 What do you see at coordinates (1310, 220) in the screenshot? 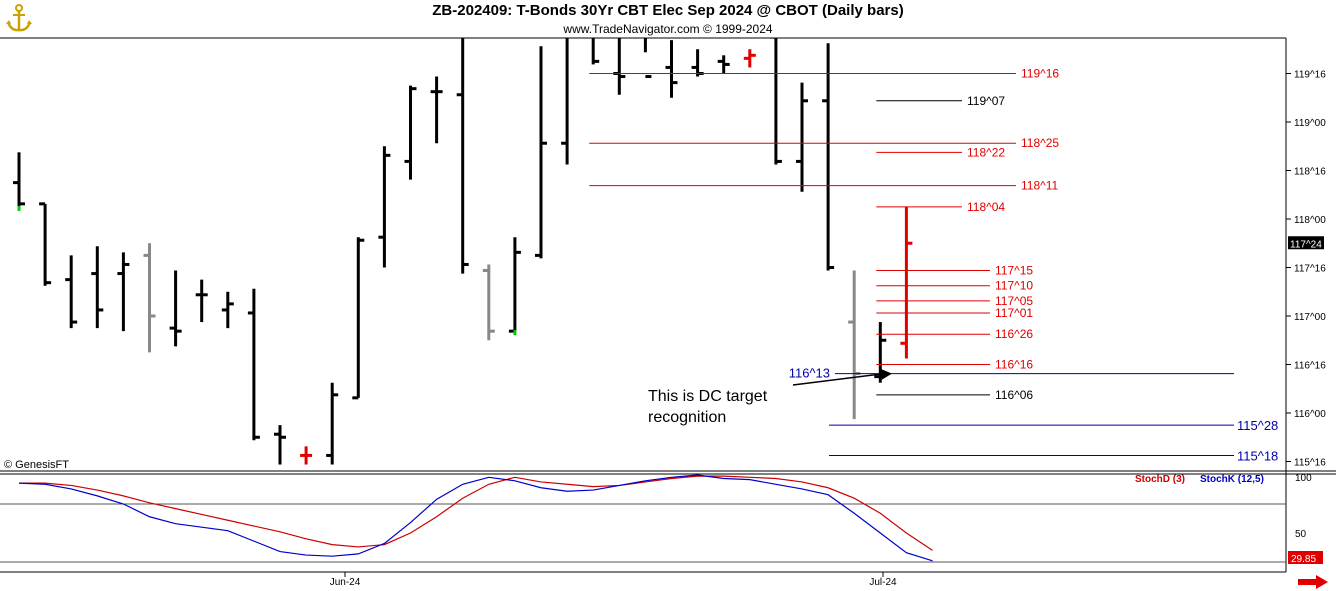
I see `y-tick-label: 118^00` at bounding box center [1310, 220].